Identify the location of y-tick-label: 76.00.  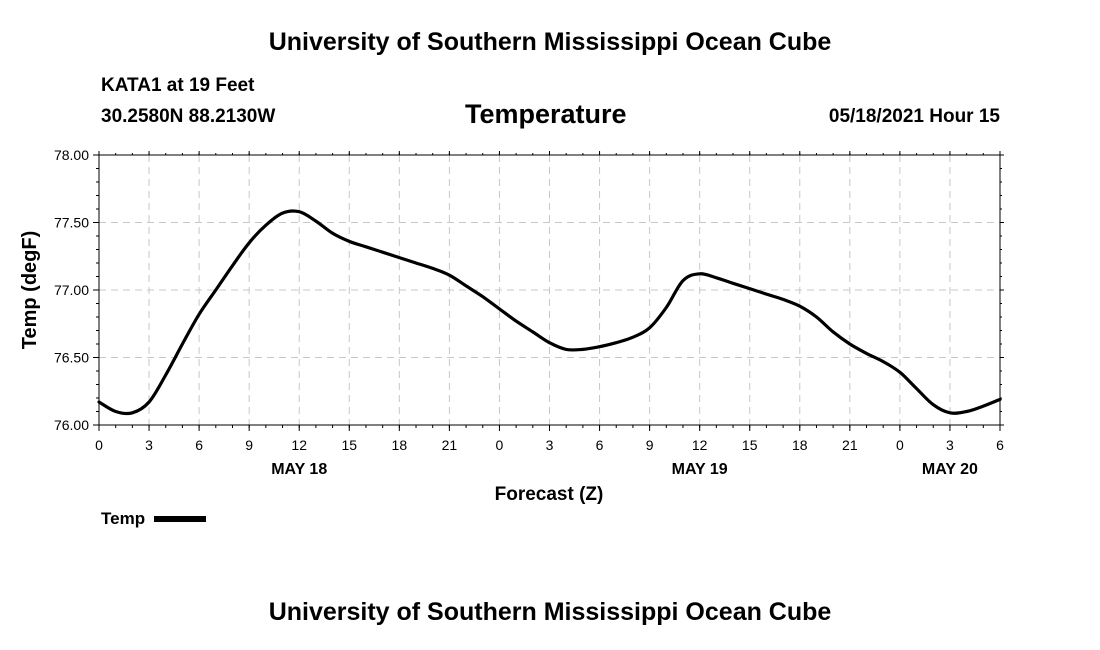
(71, 425).